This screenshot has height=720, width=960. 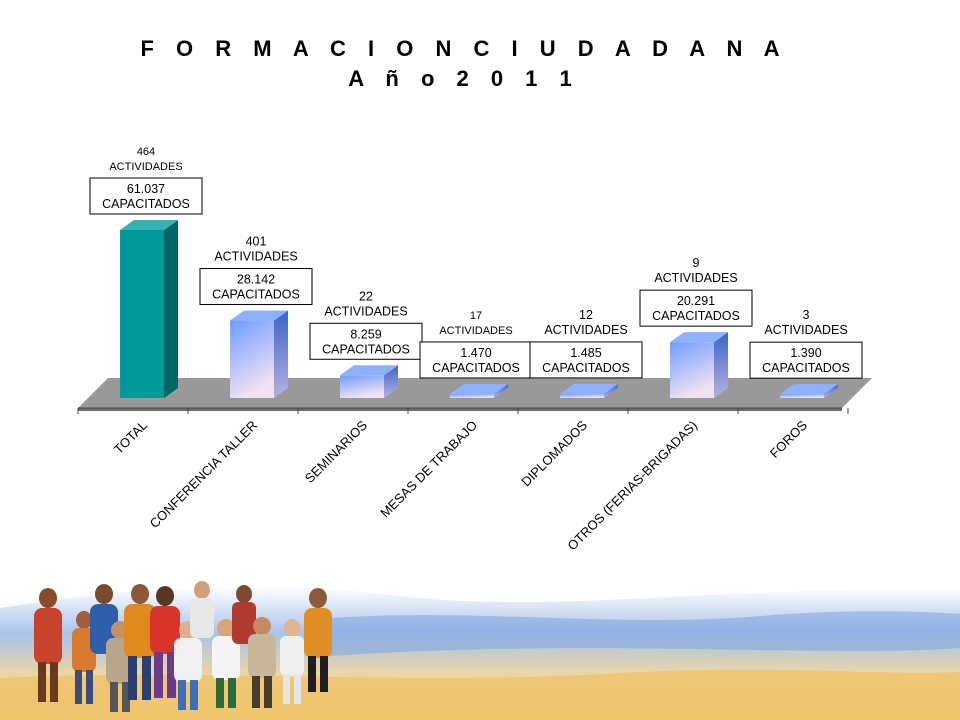 What do you see at coordinates (475, 353) in the screenshot?
I see `capacitados-text: 1.470` at bounding box center [475, 353].